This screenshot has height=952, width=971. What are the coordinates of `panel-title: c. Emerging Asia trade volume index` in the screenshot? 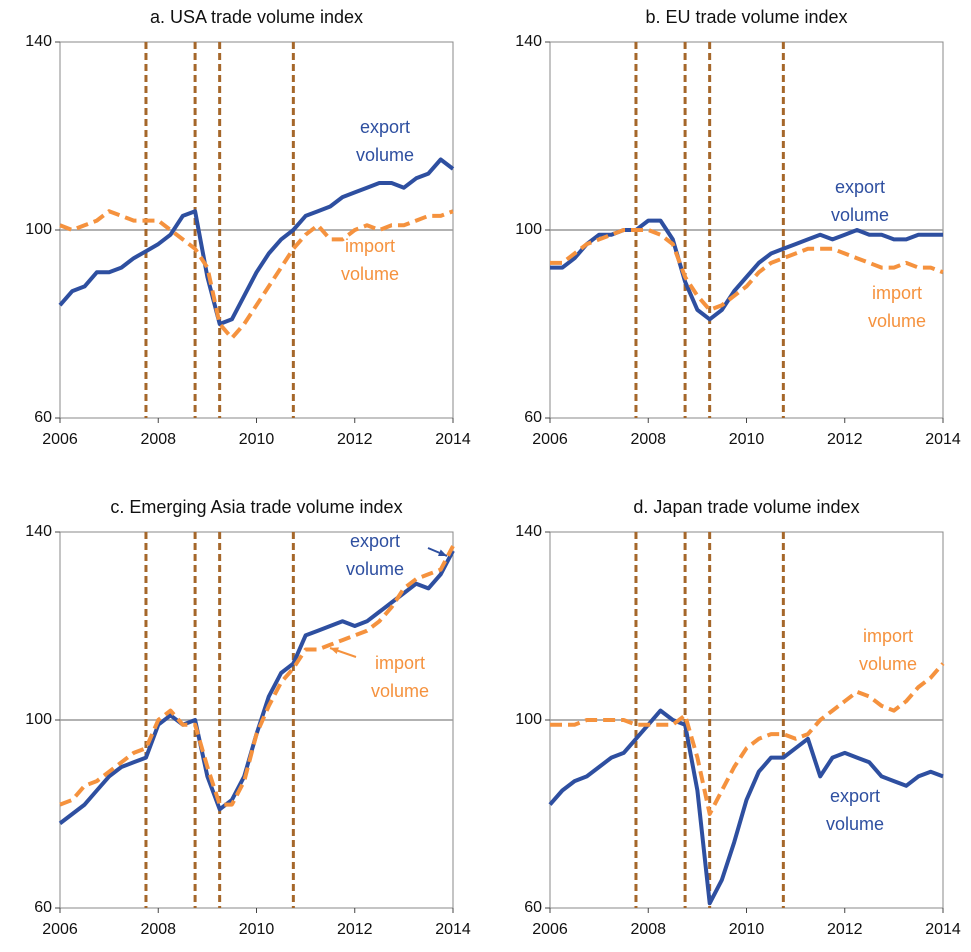 It's located at (256, 507).